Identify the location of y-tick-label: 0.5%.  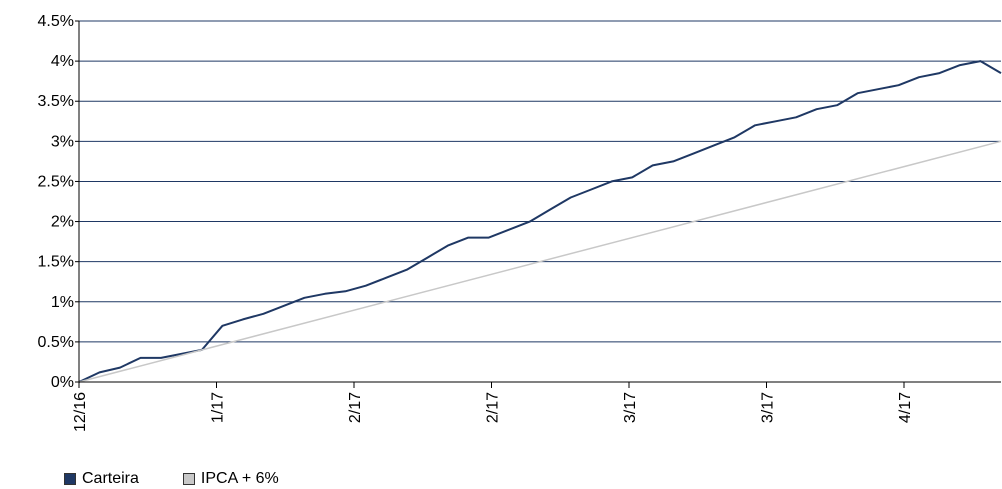
(56, 342).